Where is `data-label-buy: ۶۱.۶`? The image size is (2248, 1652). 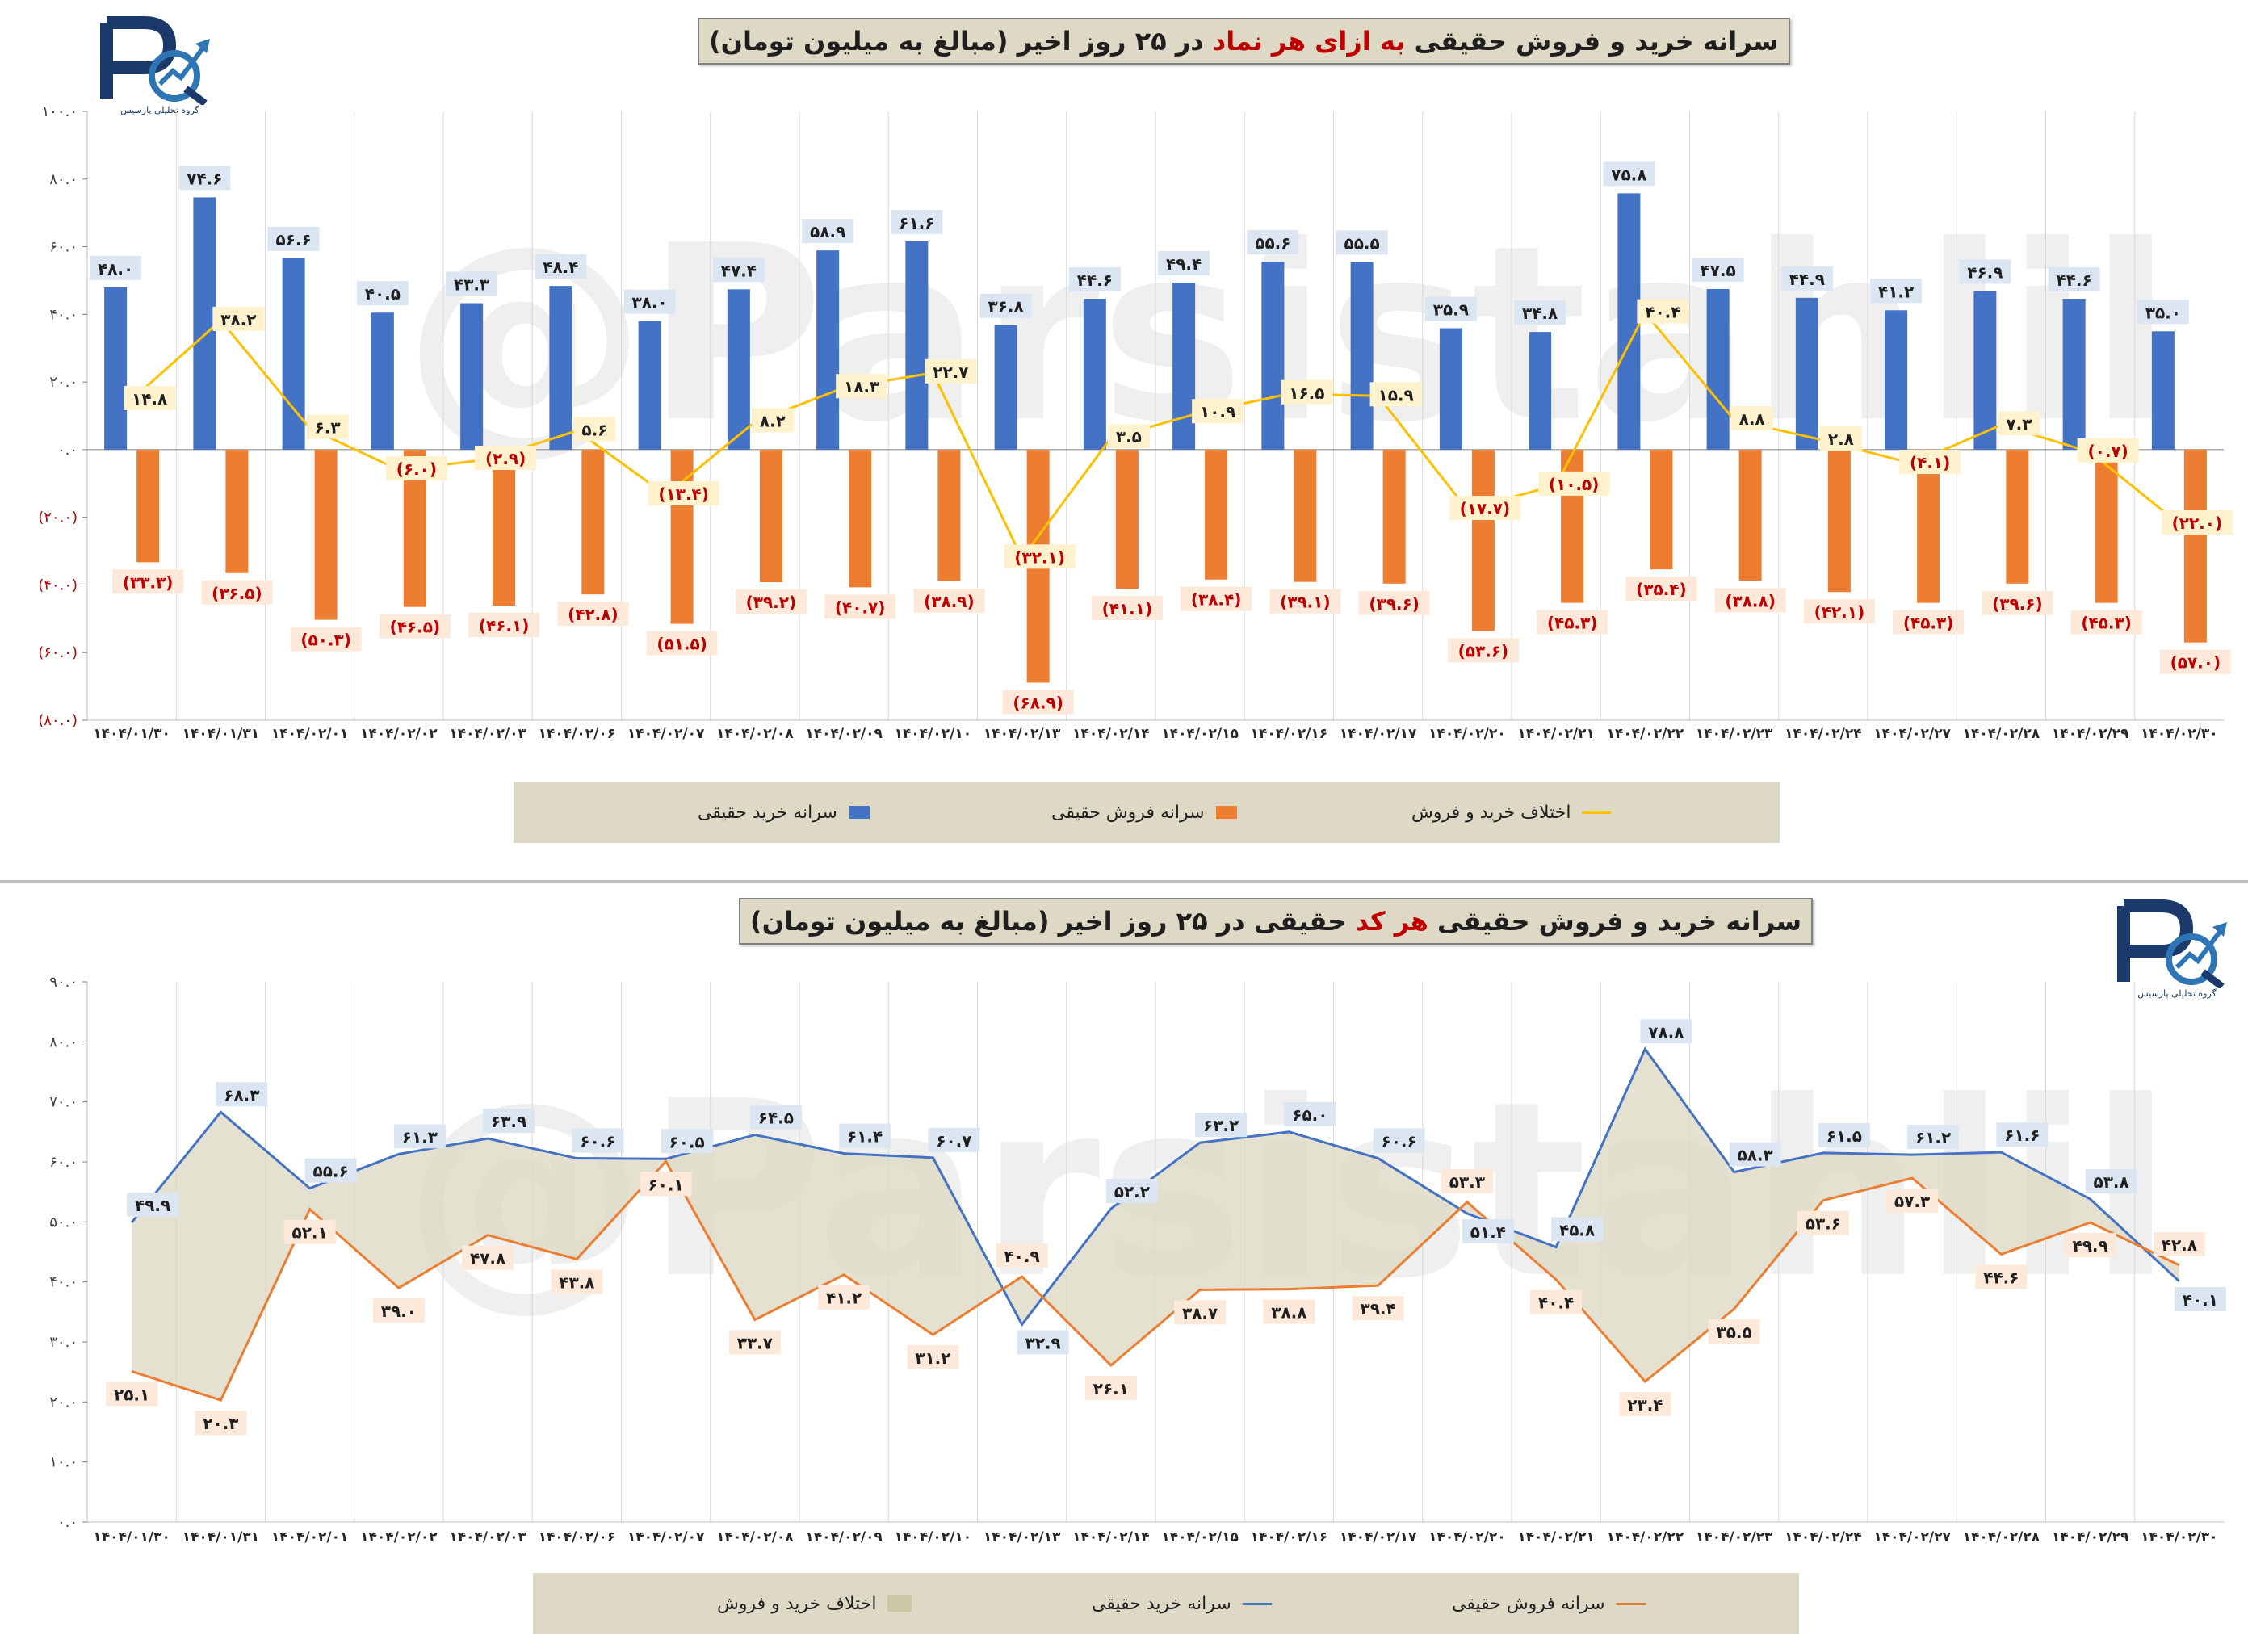
data-label-buy: ۶۱.۶ is located at coordinates (917, 221).